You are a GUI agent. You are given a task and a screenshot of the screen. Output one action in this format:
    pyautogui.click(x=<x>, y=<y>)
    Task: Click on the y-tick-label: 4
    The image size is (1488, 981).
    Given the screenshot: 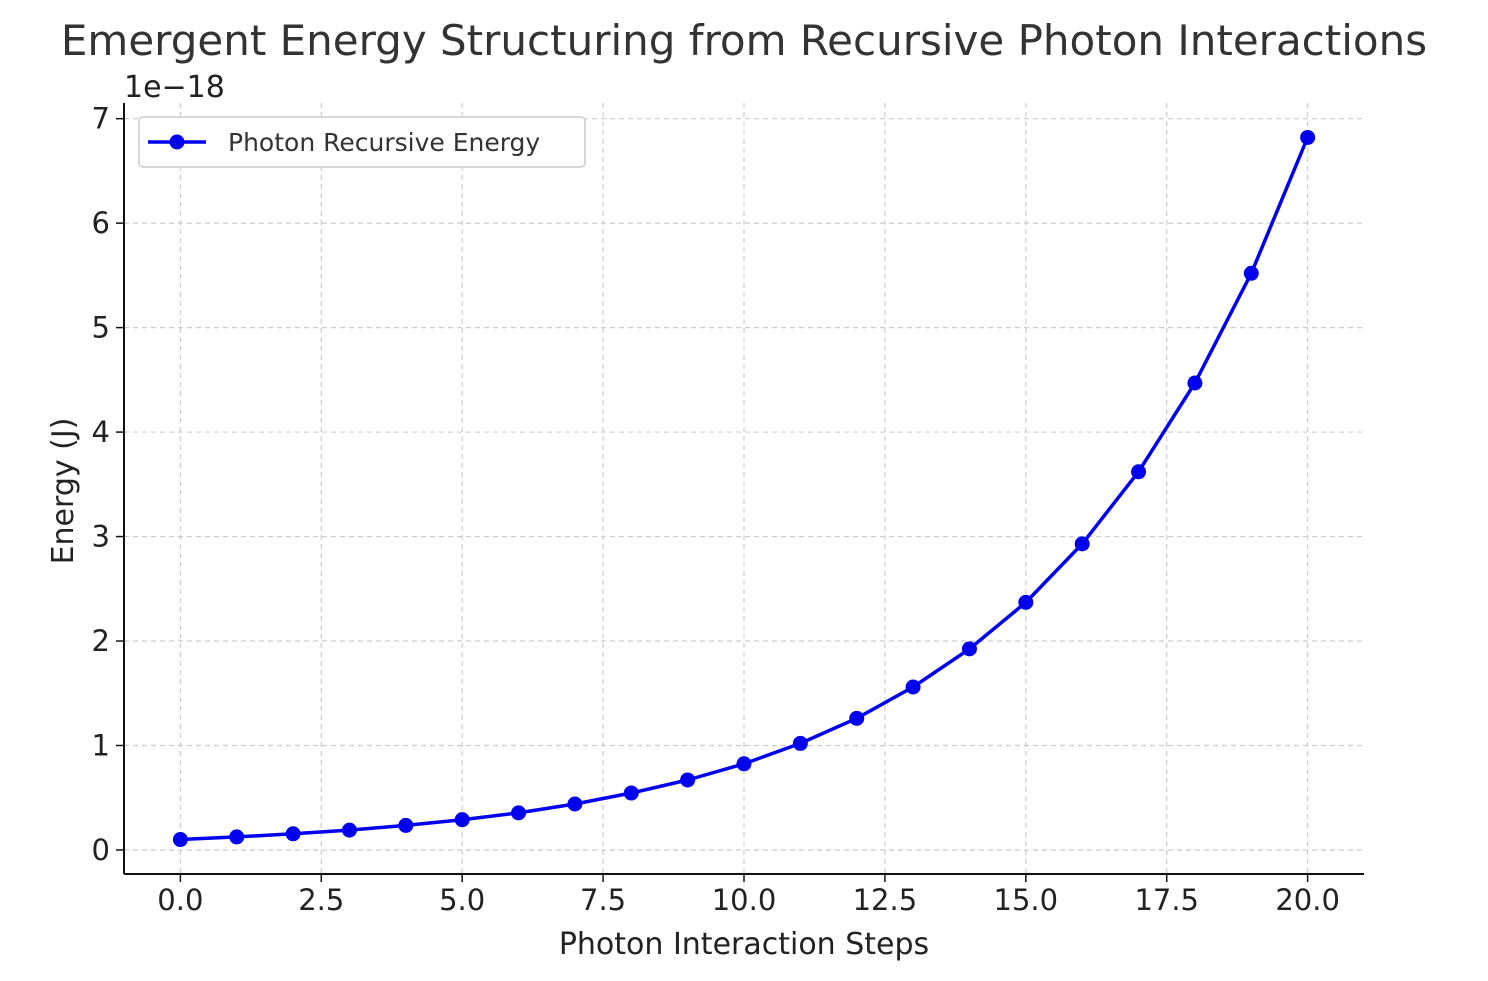 What is the action you would take?
    pyautogui.click(x=101, y=432)
    